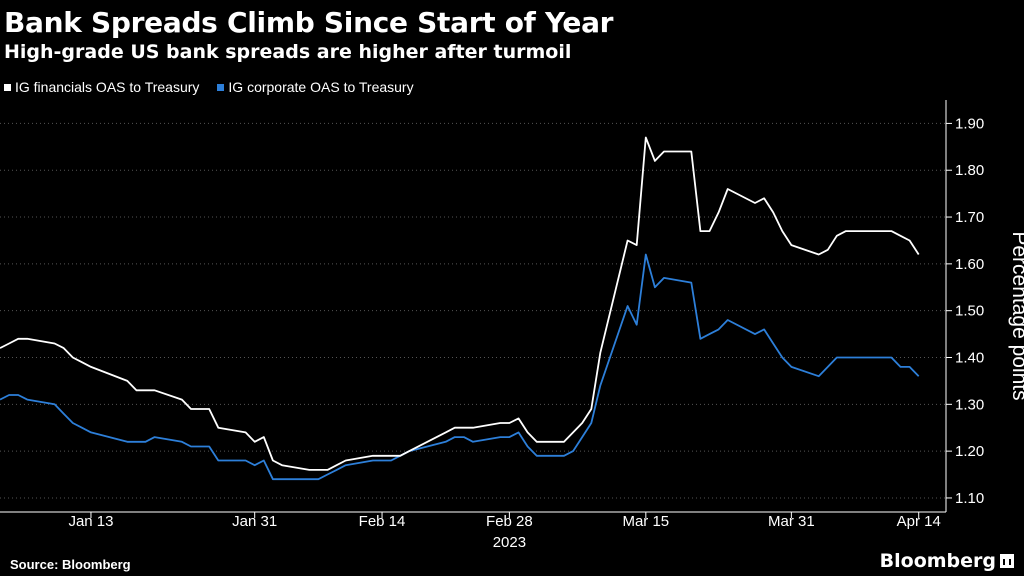 The width and height of the screenshot is (1024, 576). What do you see at coordinates (1007, 561) in the screenshot?
I see `bloomberg-chart-icon` at bounding box center [1007, 561].